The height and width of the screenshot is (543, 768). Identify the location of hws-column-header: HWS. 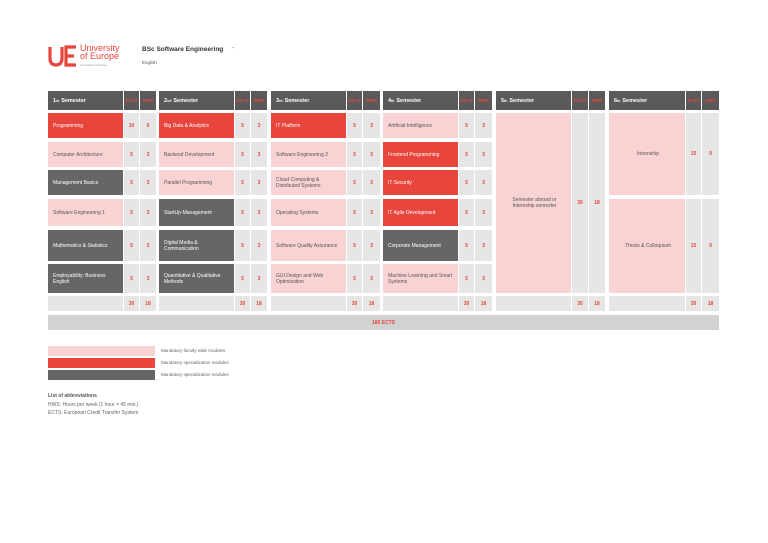
(371, 100).